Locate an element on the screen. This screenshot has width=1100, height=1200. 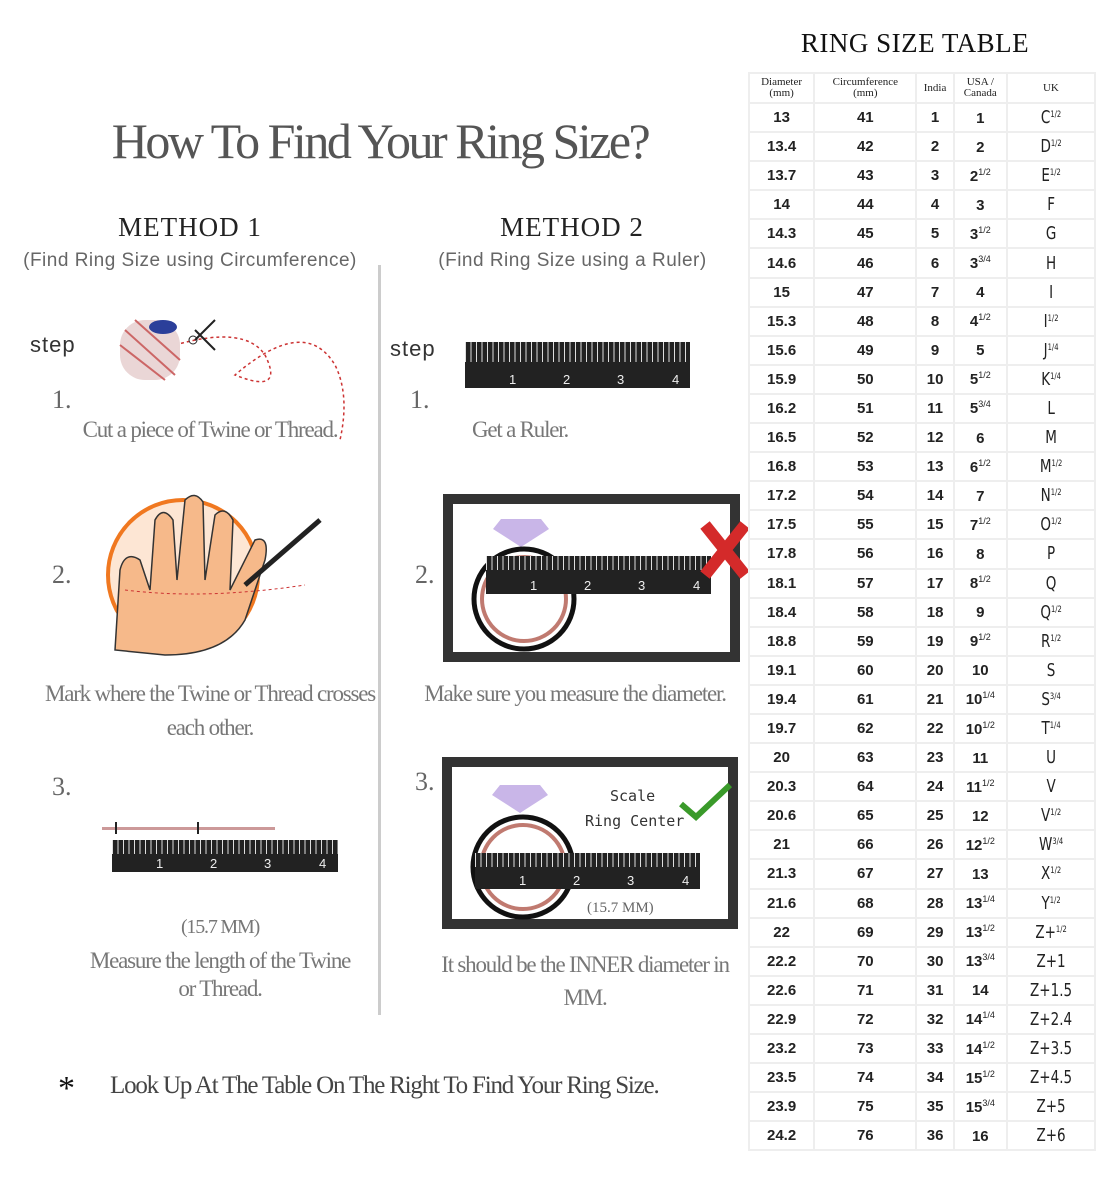
asterisk-icon: * is located at coordinates (66, 1088).